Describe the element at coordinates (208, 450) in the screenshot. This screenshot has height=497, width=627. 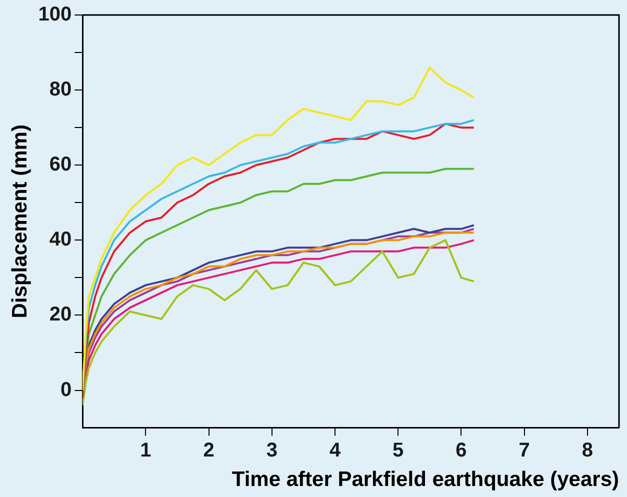
I see `x-tick-label: 2` at that location.